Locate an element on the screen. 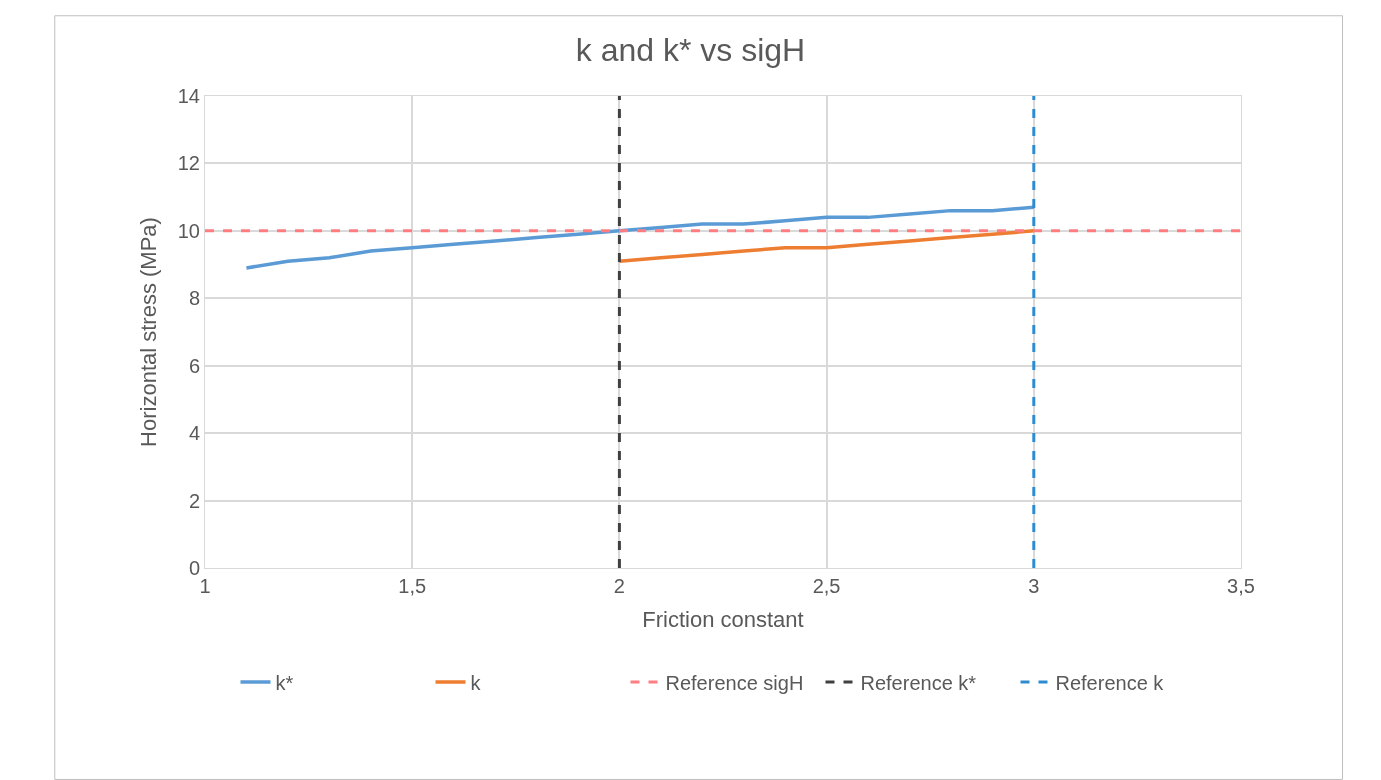  chart-title: k and k* vs sigH is located at coordinates (690, 50).